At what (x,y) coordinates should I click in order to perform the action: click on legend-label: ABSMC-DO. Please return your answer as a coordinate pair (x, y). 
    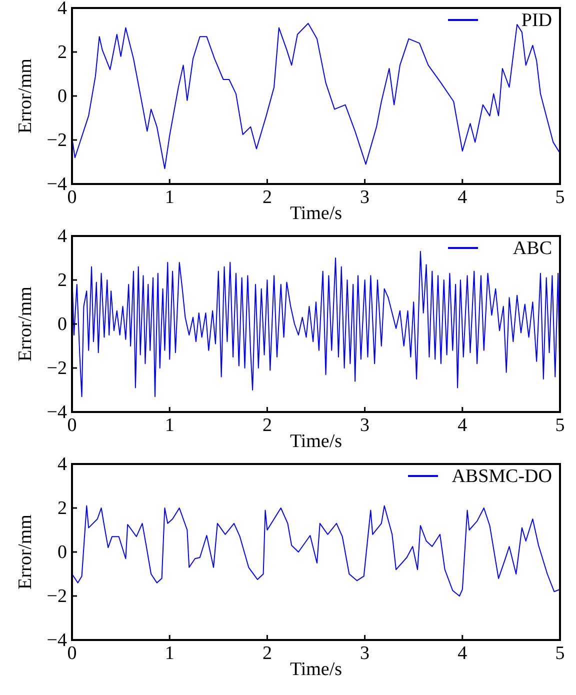
    Looking at the image, I should click on (502, 476).